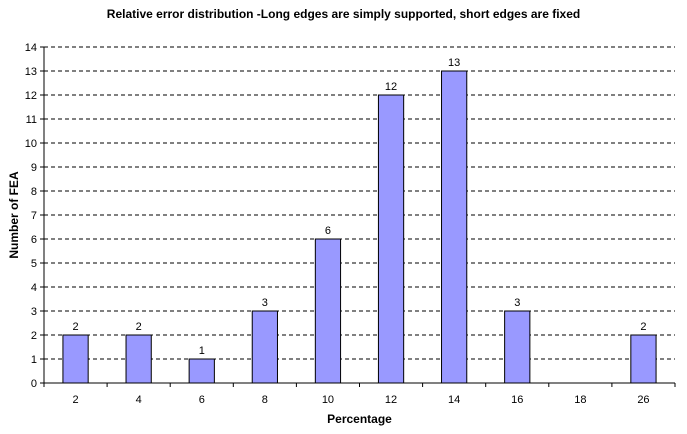 This screenshot has height=434, width=687. What do you see at coordinates (643, 400) in the screenshot?
I see `x-tick-label: 26` at bounding box center [643, 400].